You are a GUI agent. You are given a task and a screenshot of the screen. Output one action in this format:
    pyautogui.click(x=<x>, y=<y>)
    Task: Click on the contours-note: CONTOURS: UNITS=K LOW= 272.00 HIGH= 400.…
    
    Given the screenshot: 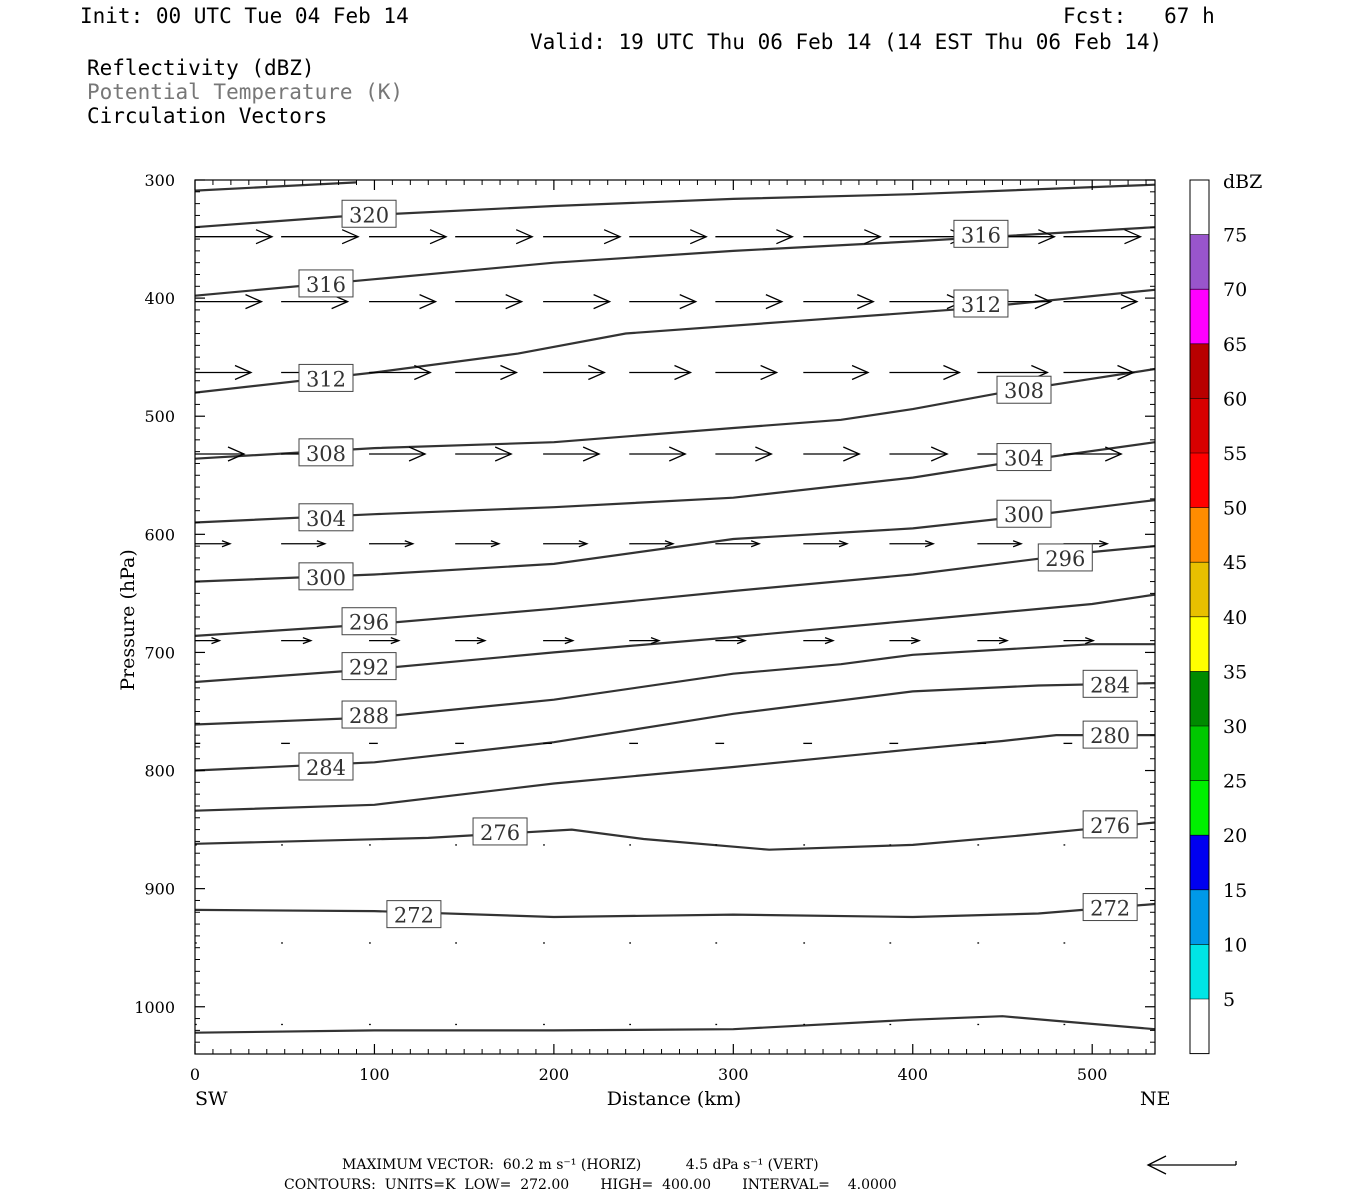 What is the action you would take?
    pyautogui.click(x=590, y=1185)
    